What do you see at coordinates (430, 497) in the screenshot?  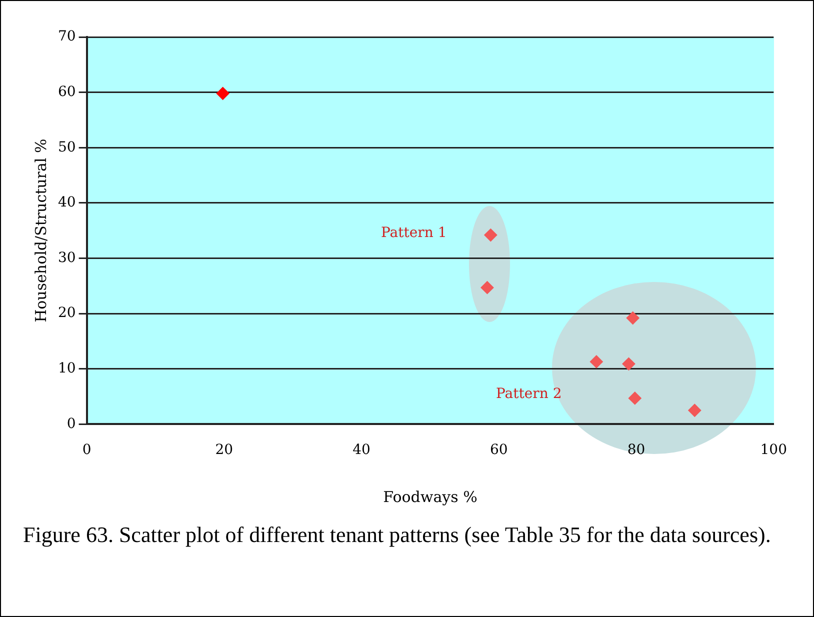 I see `x-axis-title: Foodways %` at bounding box center [430, 497].